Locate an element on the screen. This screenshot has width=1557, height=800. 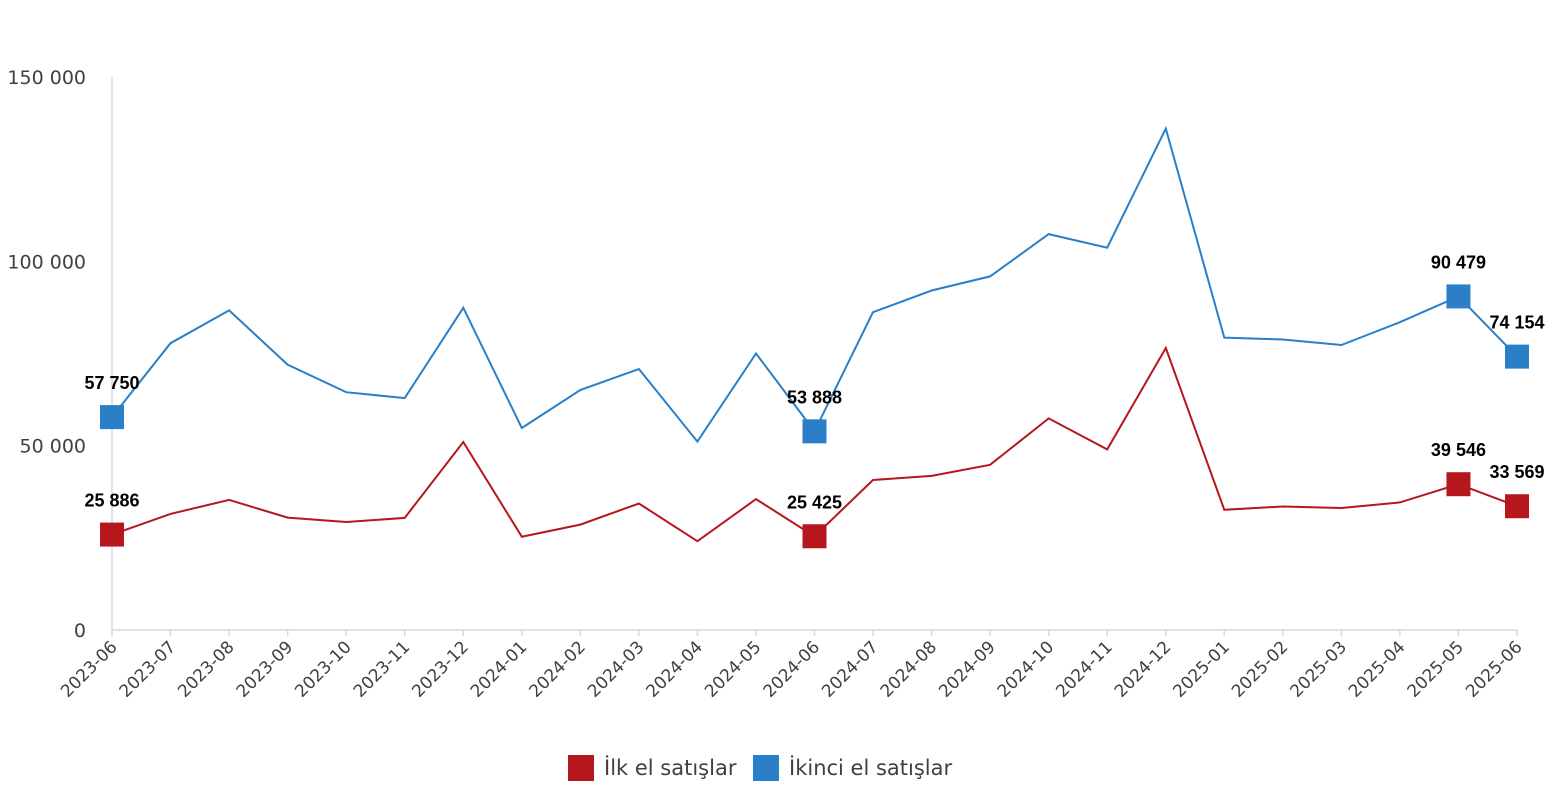
data-label: 25 886 is located at coordinates (111, 501).